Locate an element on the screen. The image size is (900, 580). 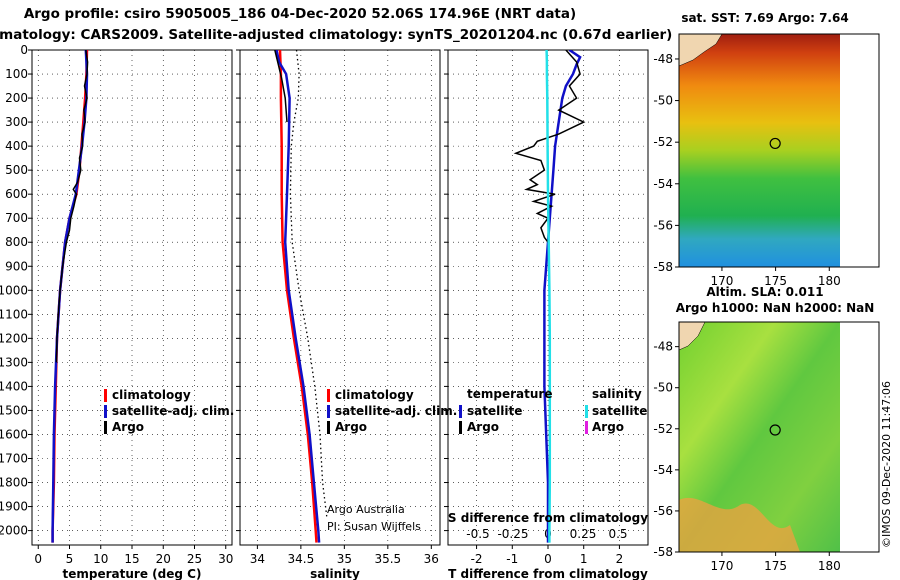
y-tick-label: 600 is located at coordinates (16, 194).